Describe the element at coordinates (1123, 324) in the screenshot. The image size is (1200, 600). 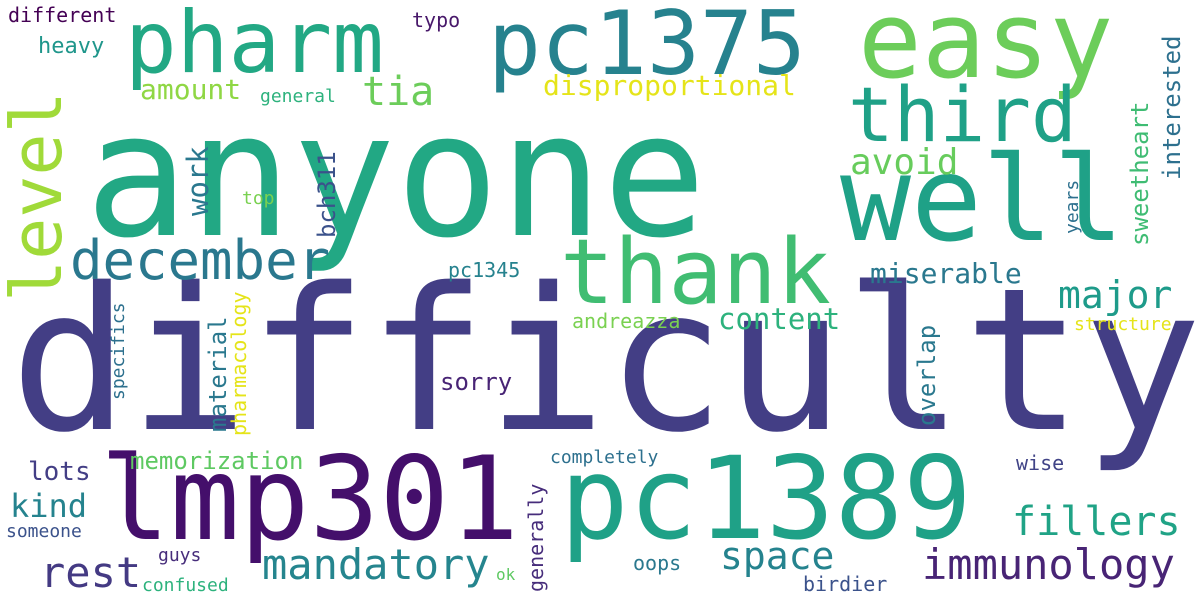
I see `word-structure: structure` at that location.